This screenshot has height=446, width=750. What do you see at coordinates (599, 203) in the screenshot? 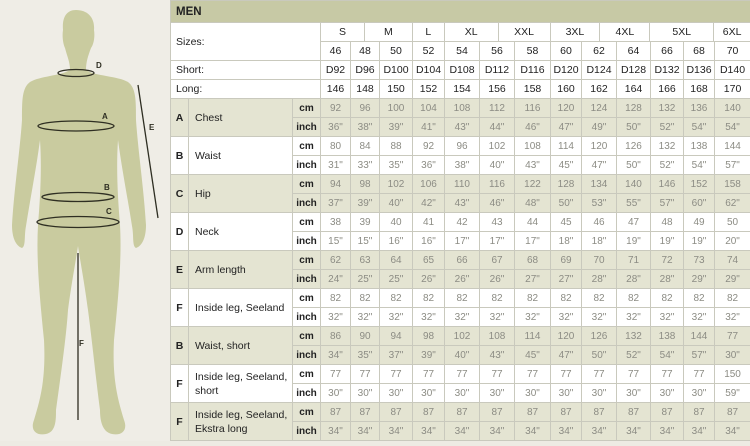
I see `inch-value: 53"` at bounding box center [599, 203].